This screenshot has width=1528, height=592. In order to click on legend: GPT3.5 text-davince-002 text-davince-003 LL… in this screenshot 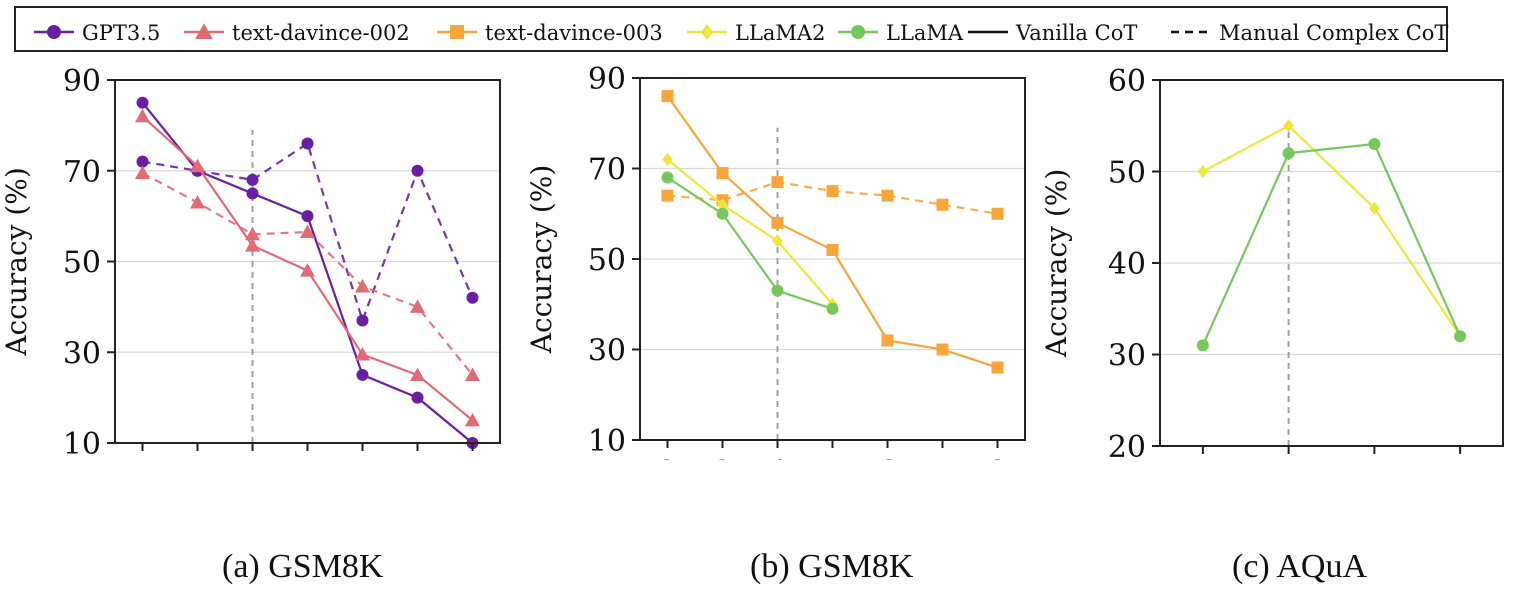, I will do `click(731, 29)`.